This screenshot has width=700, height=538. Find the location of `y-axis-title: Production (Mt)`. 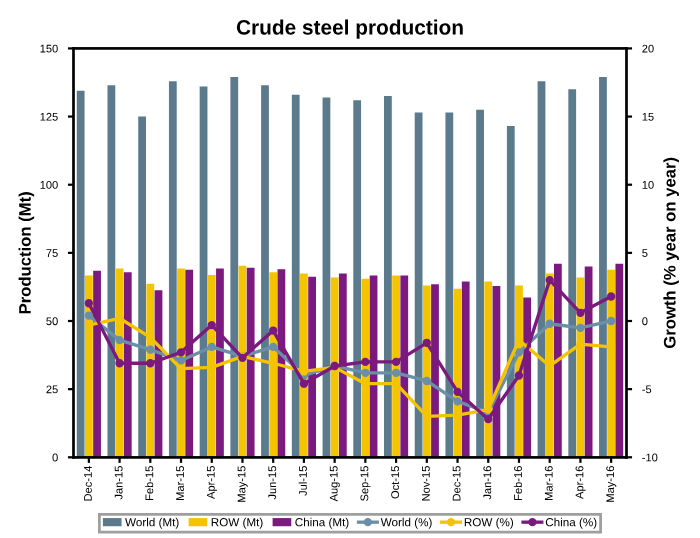

y-axis-title: Production (Mt) is located at coordinates (26, 253).